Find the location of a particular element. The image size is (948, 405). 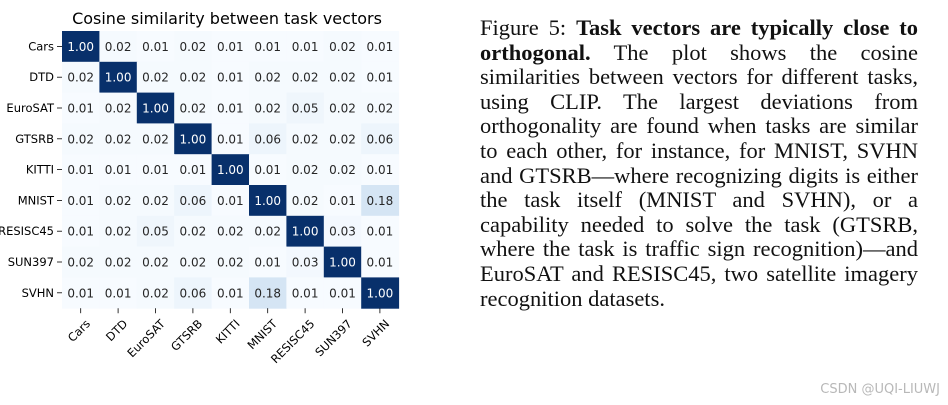

heatmap-cell-label-8-1: 0.01 is located at coordinates (118, 293).